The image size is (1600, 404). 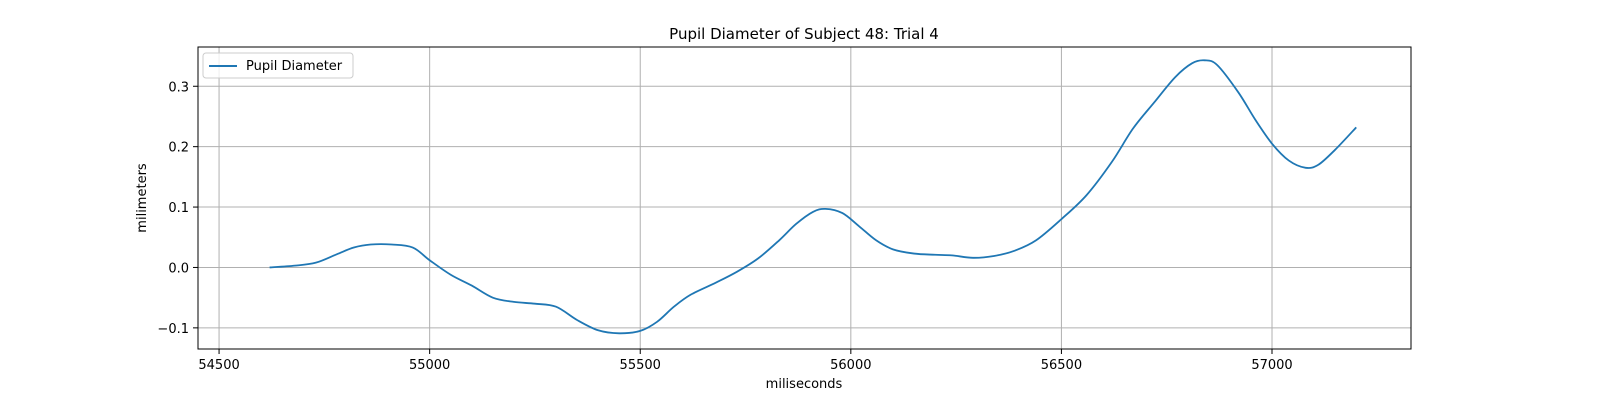 What do you see at coordinates (1061, 365) in the screenshot?
I see `x-tick-label: 56500` at bounding box center [1061, 365].